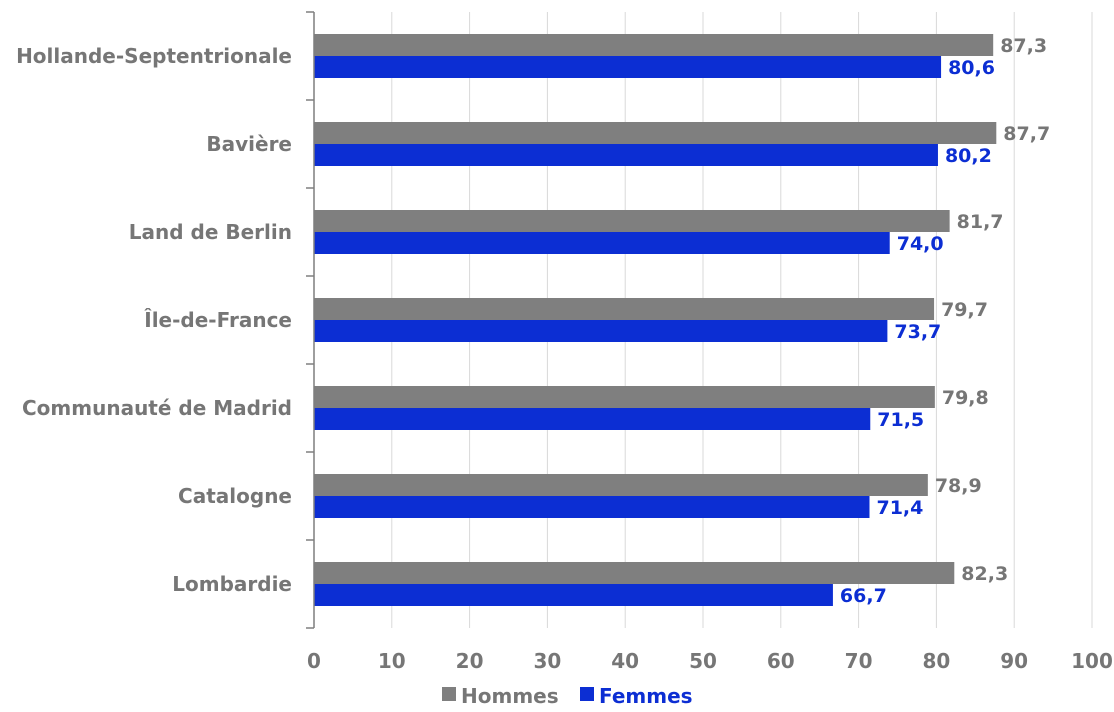 Image resolution: width=1114 pixels, height=712 pixels. Describe the element at coordinates (625, 661) in the screenshot. I see `x-tick-label: 40` at that location.